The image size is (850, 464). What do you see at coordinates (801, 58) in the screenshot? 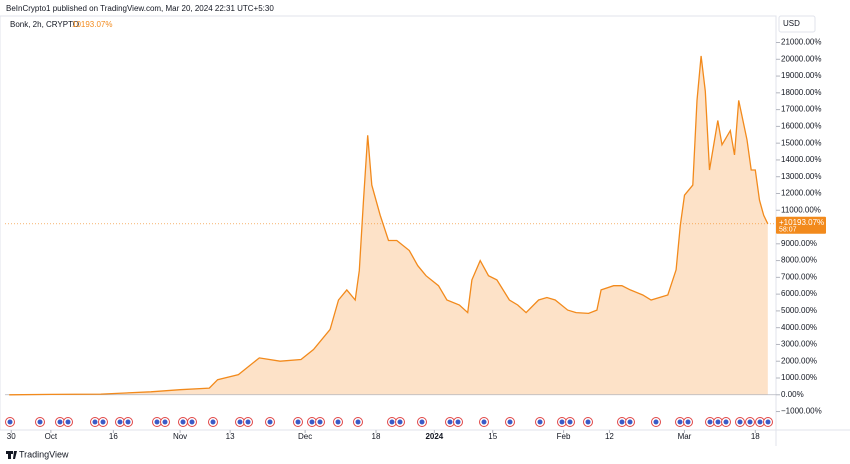
I see `y-tick-label: 20000.00%` at bounding box center [801, 58].